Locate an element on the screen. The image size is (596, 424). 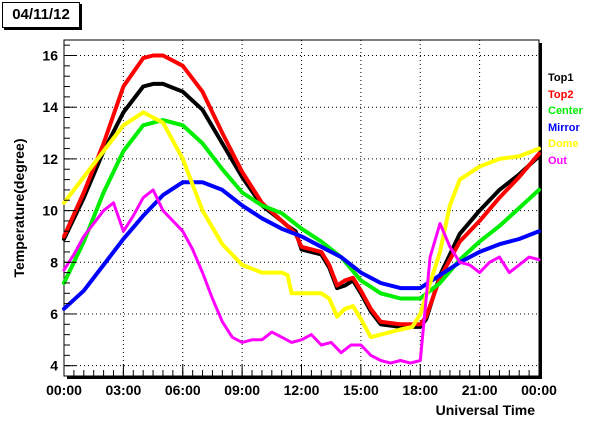
date-label: 04/11/12 is located at coordinates (41, 15).